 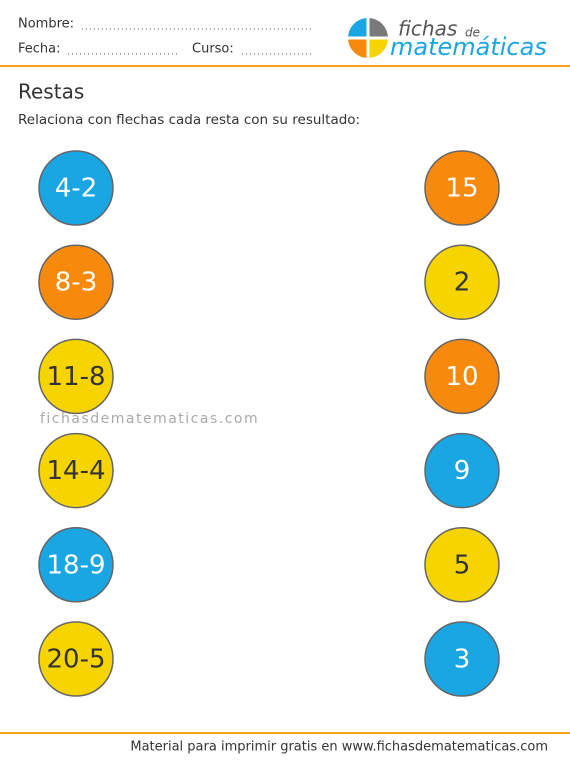 I want to click on left-circle-label: 18-9, so click(x=75, y=565).